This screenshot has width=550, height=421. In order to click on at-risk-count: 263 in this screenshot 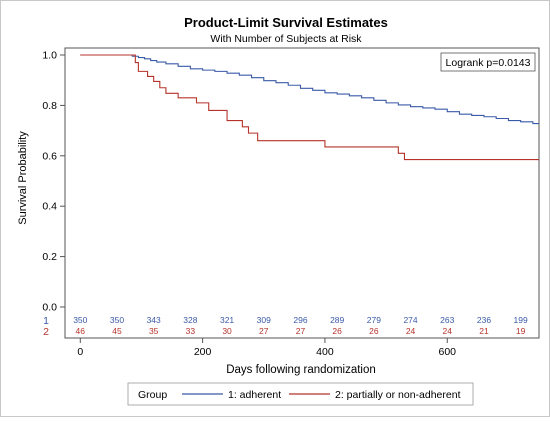, I will do `click(447, 320)`.